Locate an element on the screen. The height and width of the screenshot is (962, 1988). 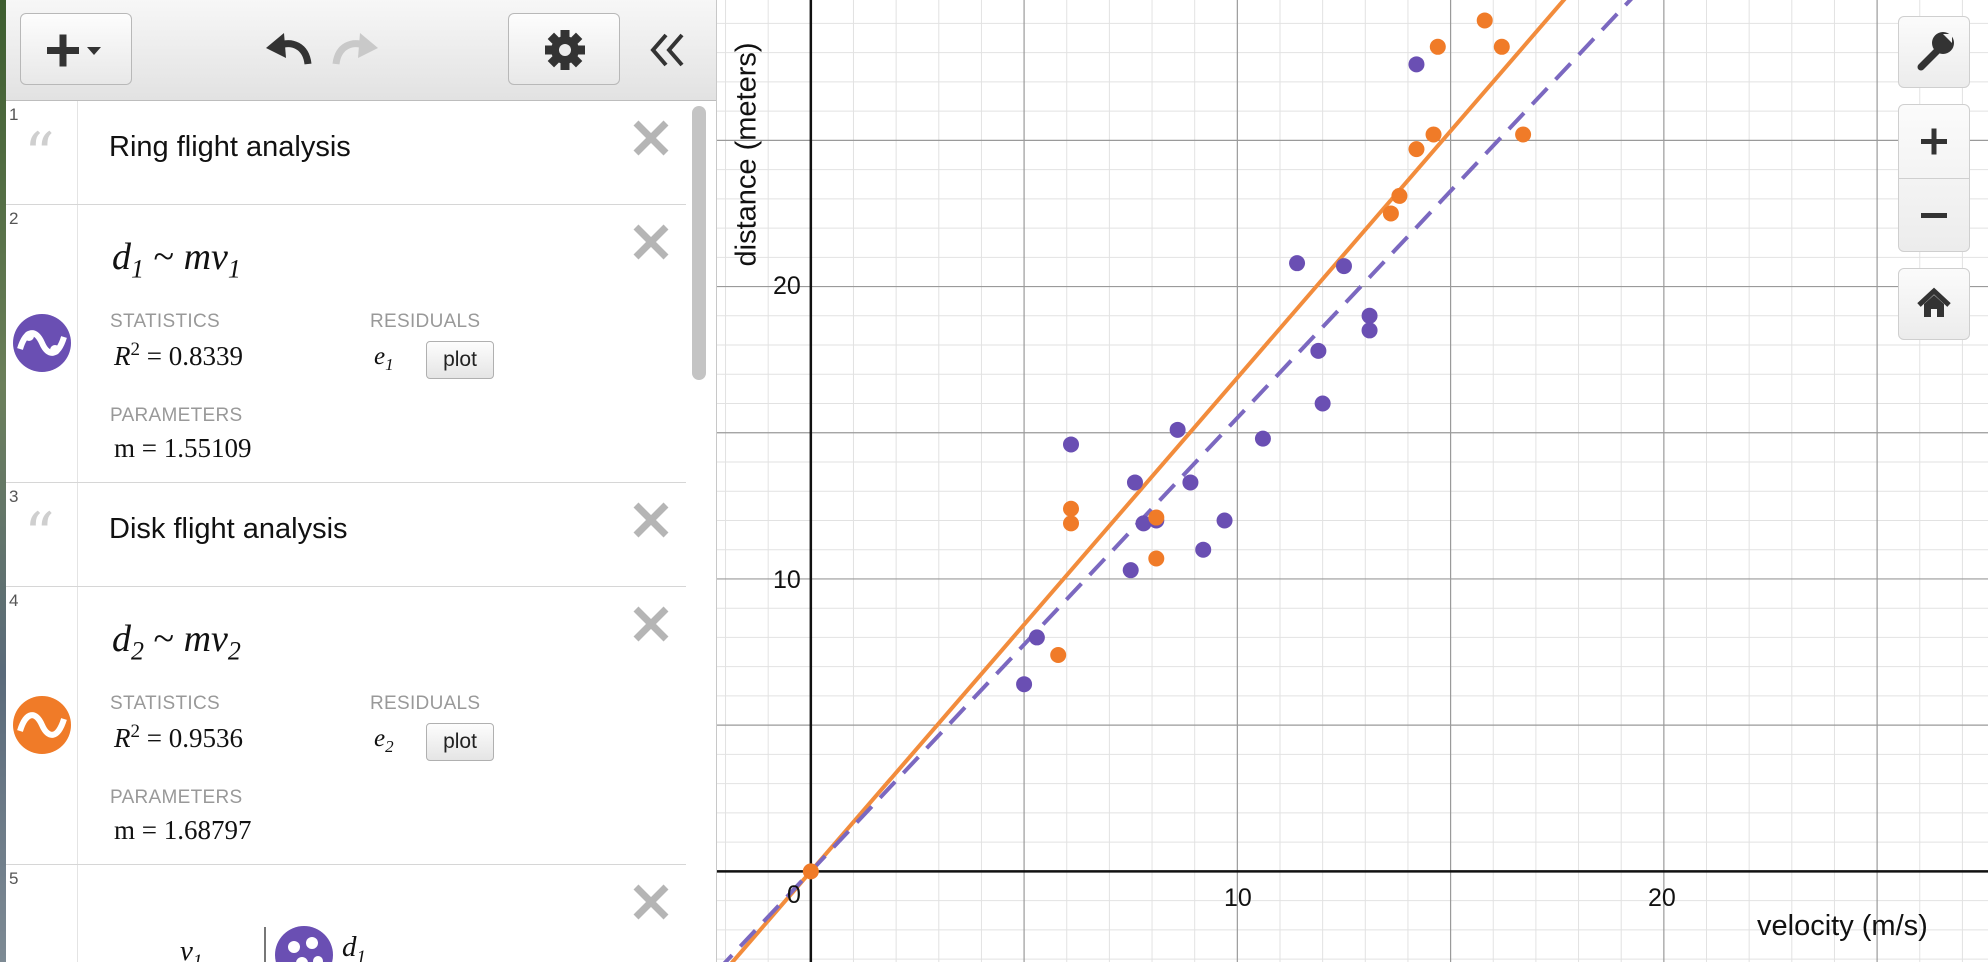
origin-label: 0 is located at coordinates (794, 895).